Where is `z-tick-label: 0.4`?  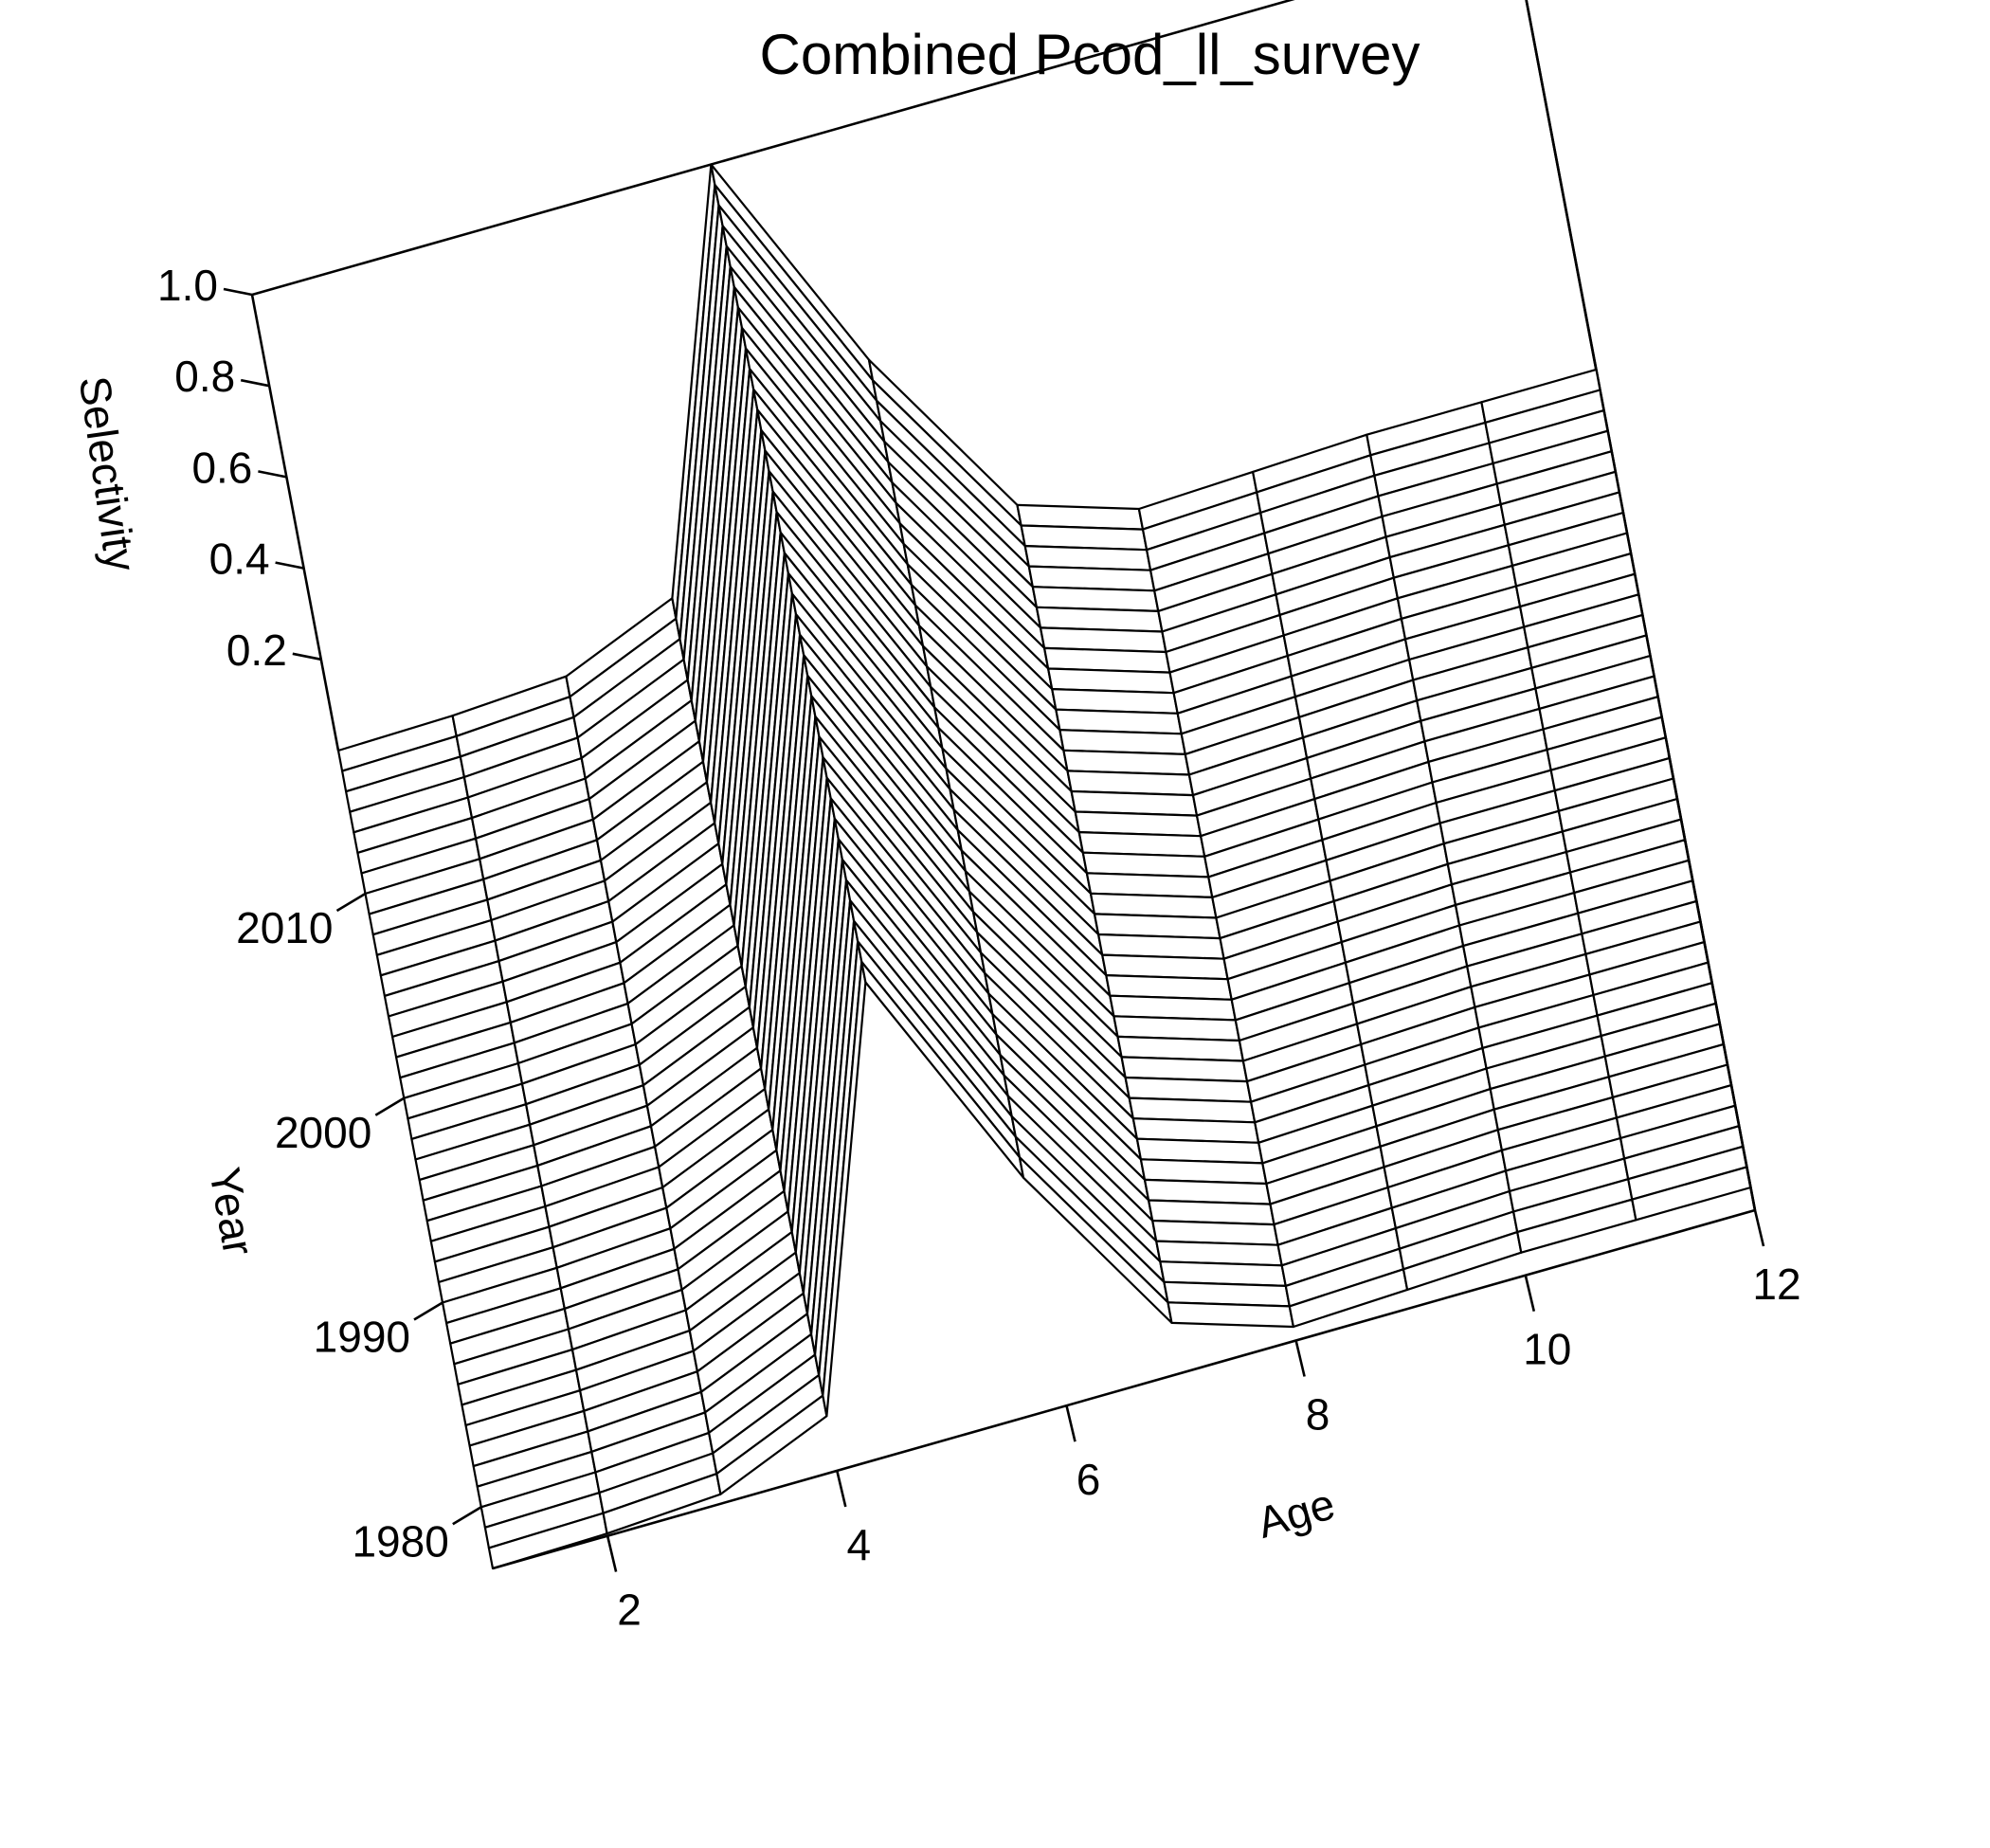 z-tick-label: 0.4 is located at coordinates (239, 559).